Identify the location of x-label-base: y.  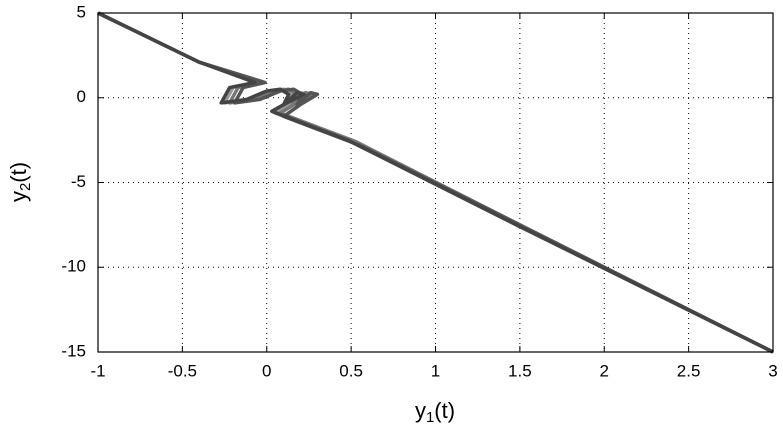
(420, 410).